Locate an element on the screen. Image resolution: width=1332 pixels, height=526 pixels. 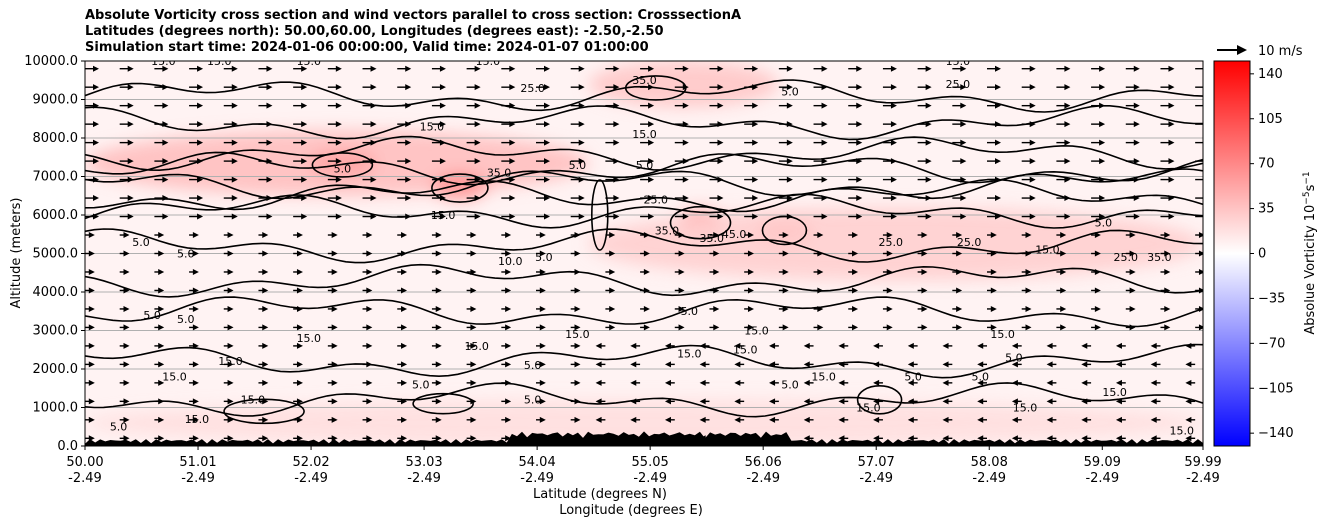
x-tick-label-lat: 59.99 is located at coordinates (1202, 462).